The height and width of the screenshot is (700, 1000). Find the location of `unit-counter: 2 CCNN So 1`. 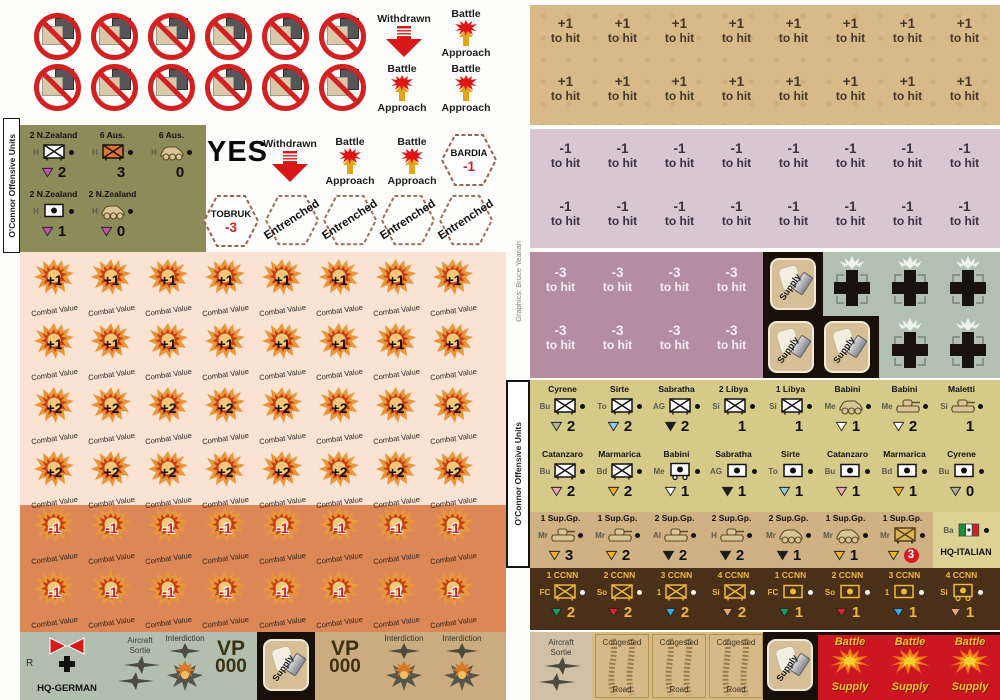

unit-counter: 2 CCNN So 1 is located at coordinates (847, 600).